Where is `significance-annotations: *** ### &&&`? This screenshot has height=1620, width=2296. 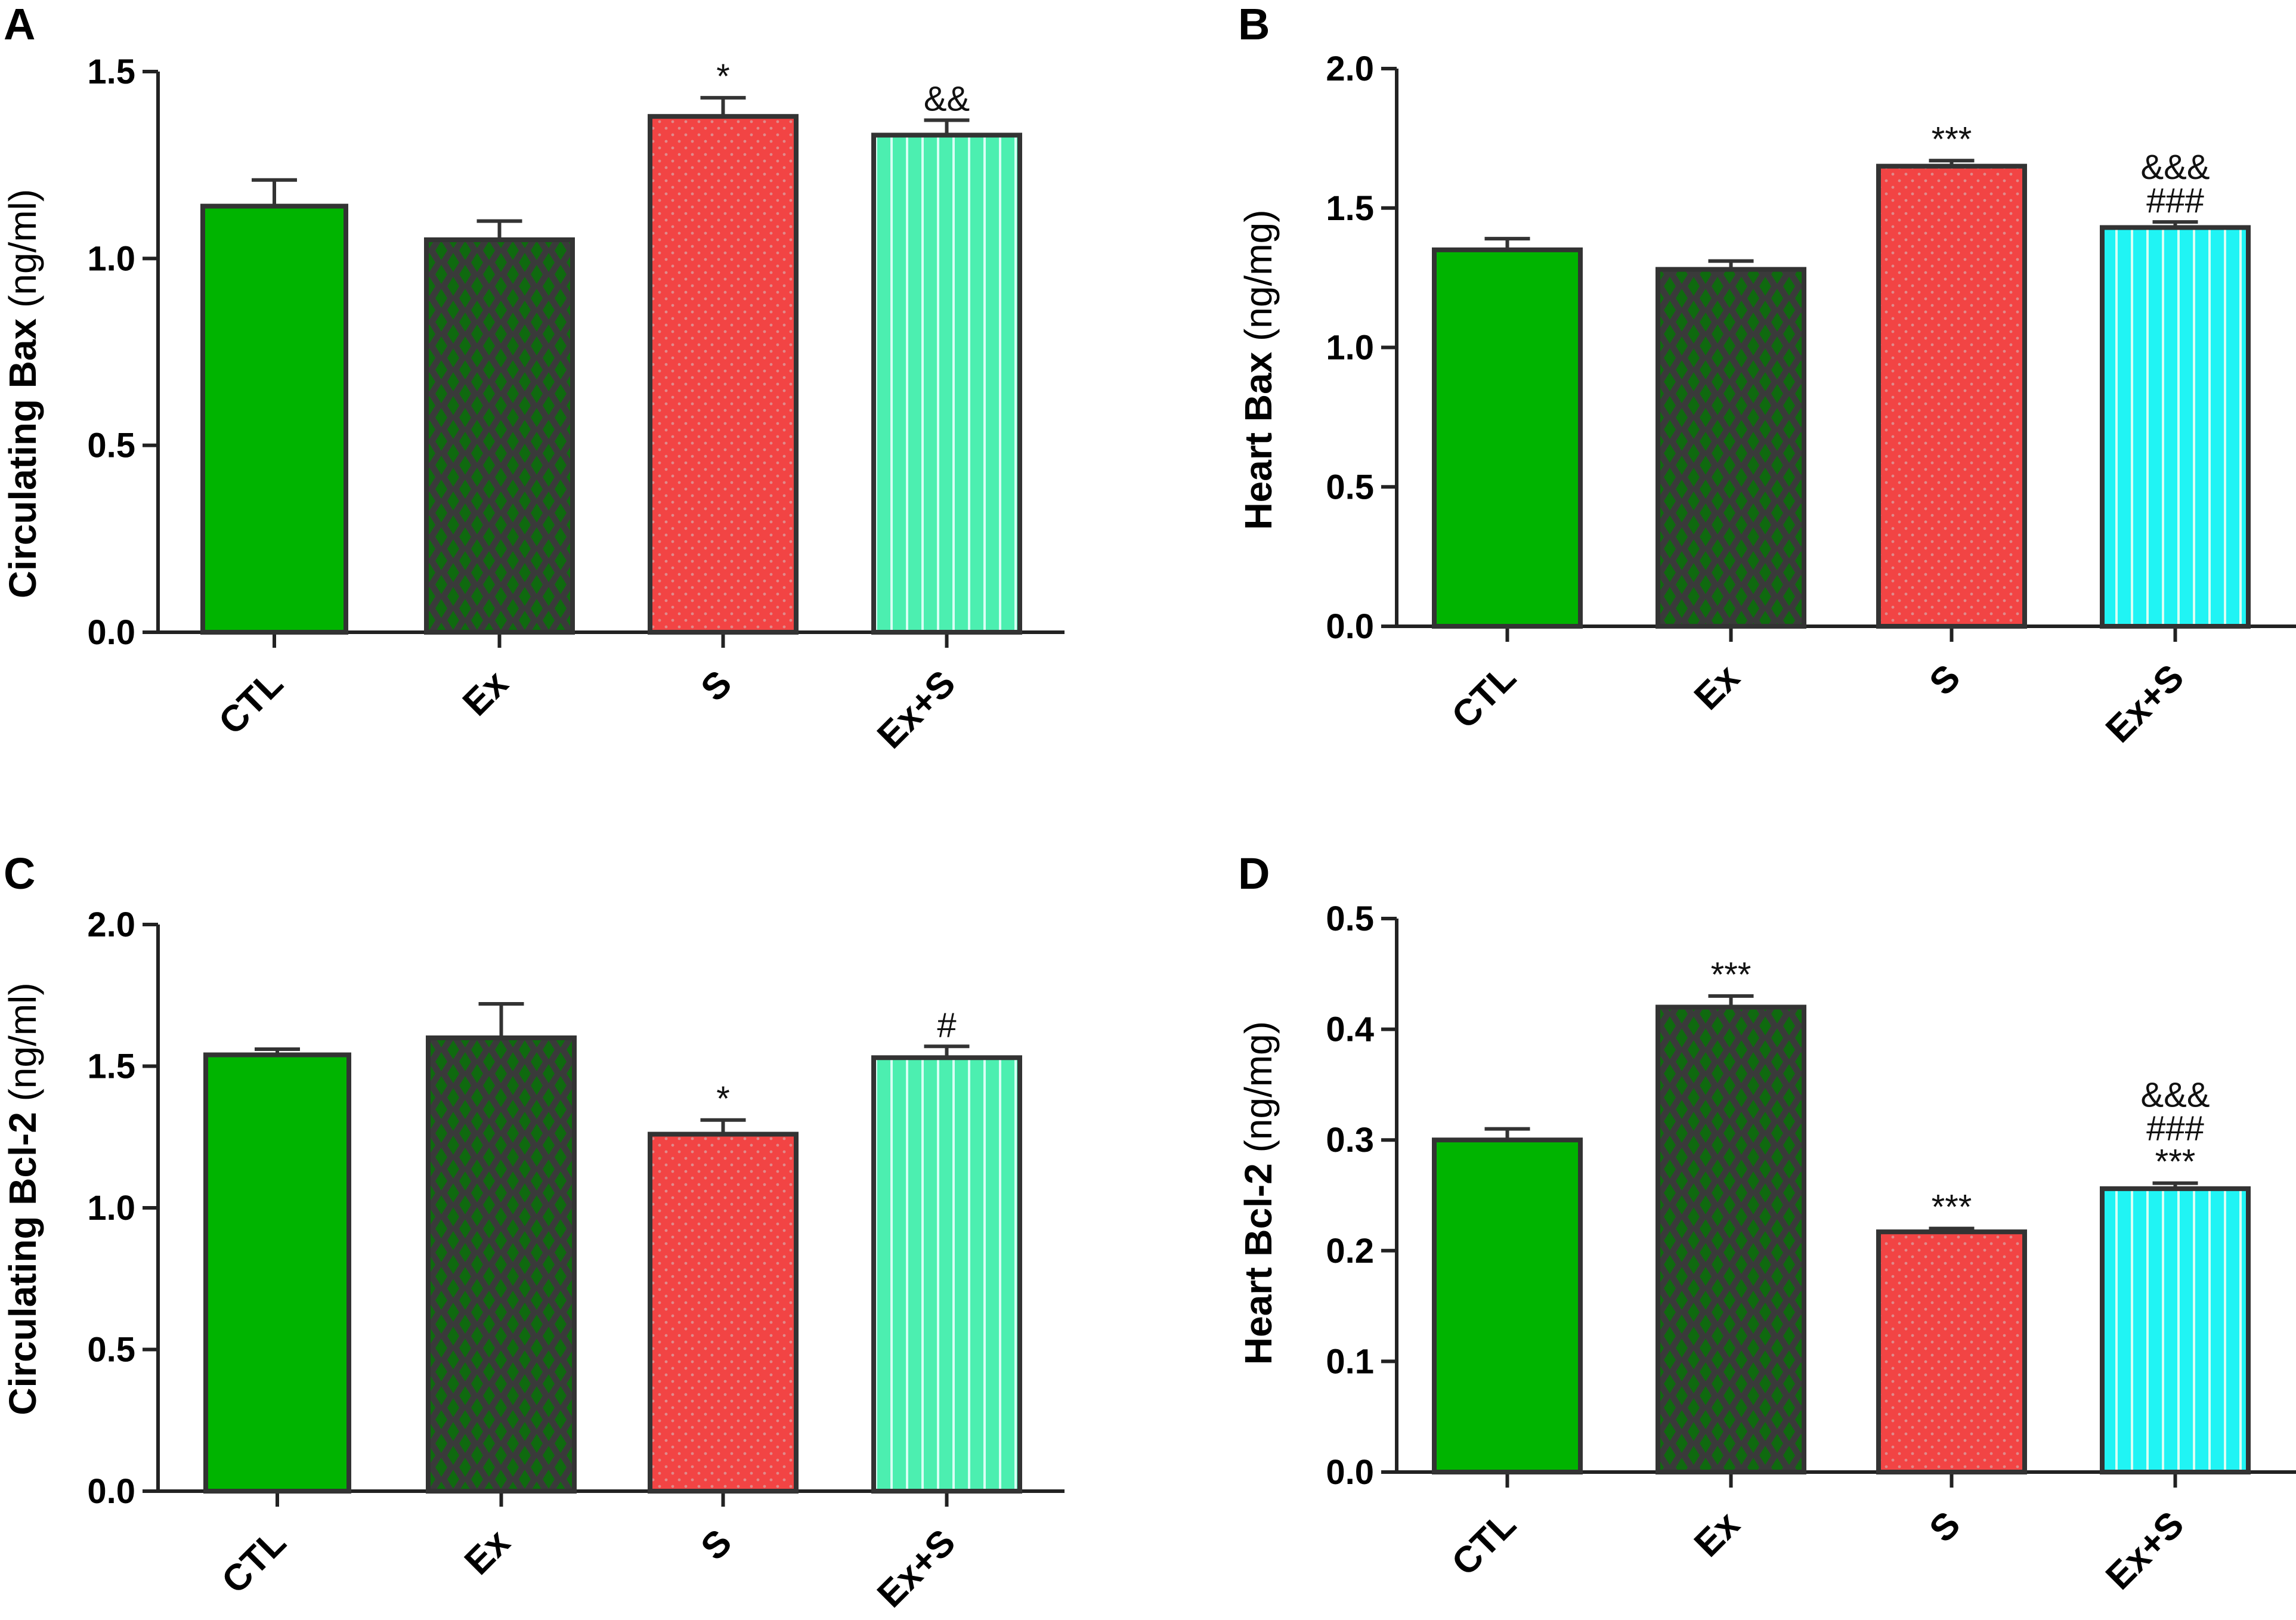
significance-annotations: *** ### &&& is located at coordinates (2071, 170).